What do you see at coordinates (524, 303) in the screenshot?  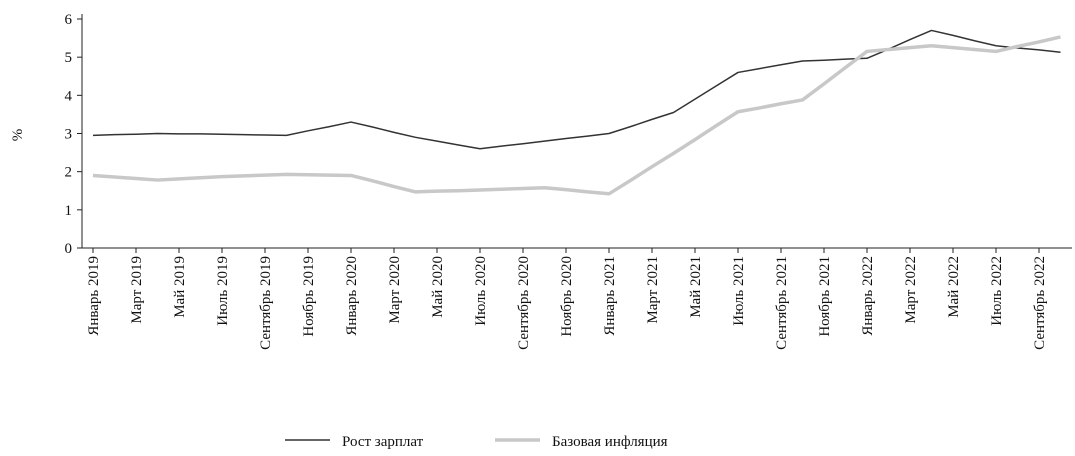 I see `x-tick-label: Сентябрь 2020` at bounding box center [524, 303].